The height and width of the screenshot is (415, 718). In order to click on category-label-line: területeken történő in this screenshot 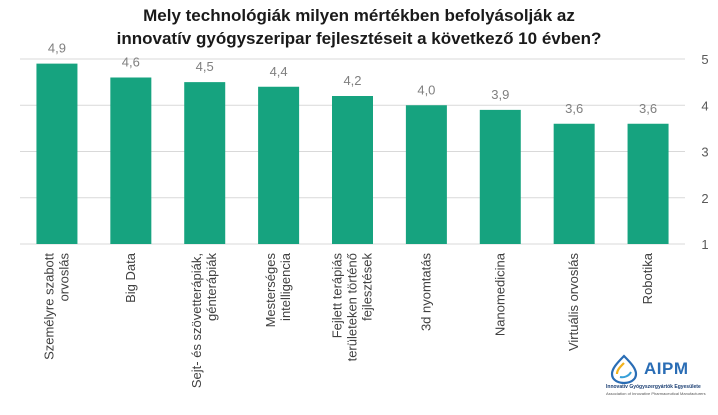, I will do `click(352, 307)`.